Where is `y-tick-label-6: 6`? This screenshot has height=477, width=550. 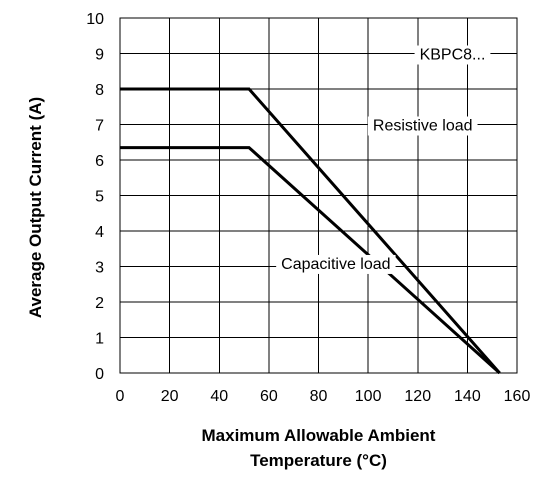 y-tick-label-6: 6 is located at coordinates (99, 161).